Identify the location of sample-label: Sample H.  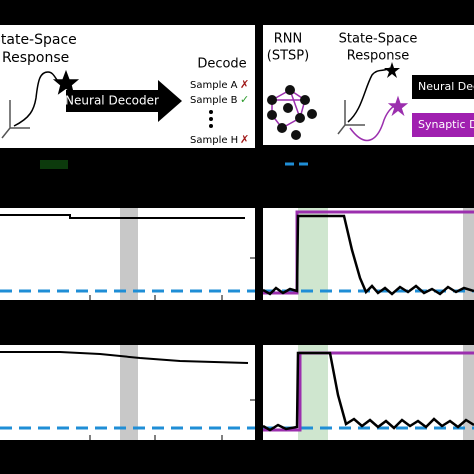
(214, 140).